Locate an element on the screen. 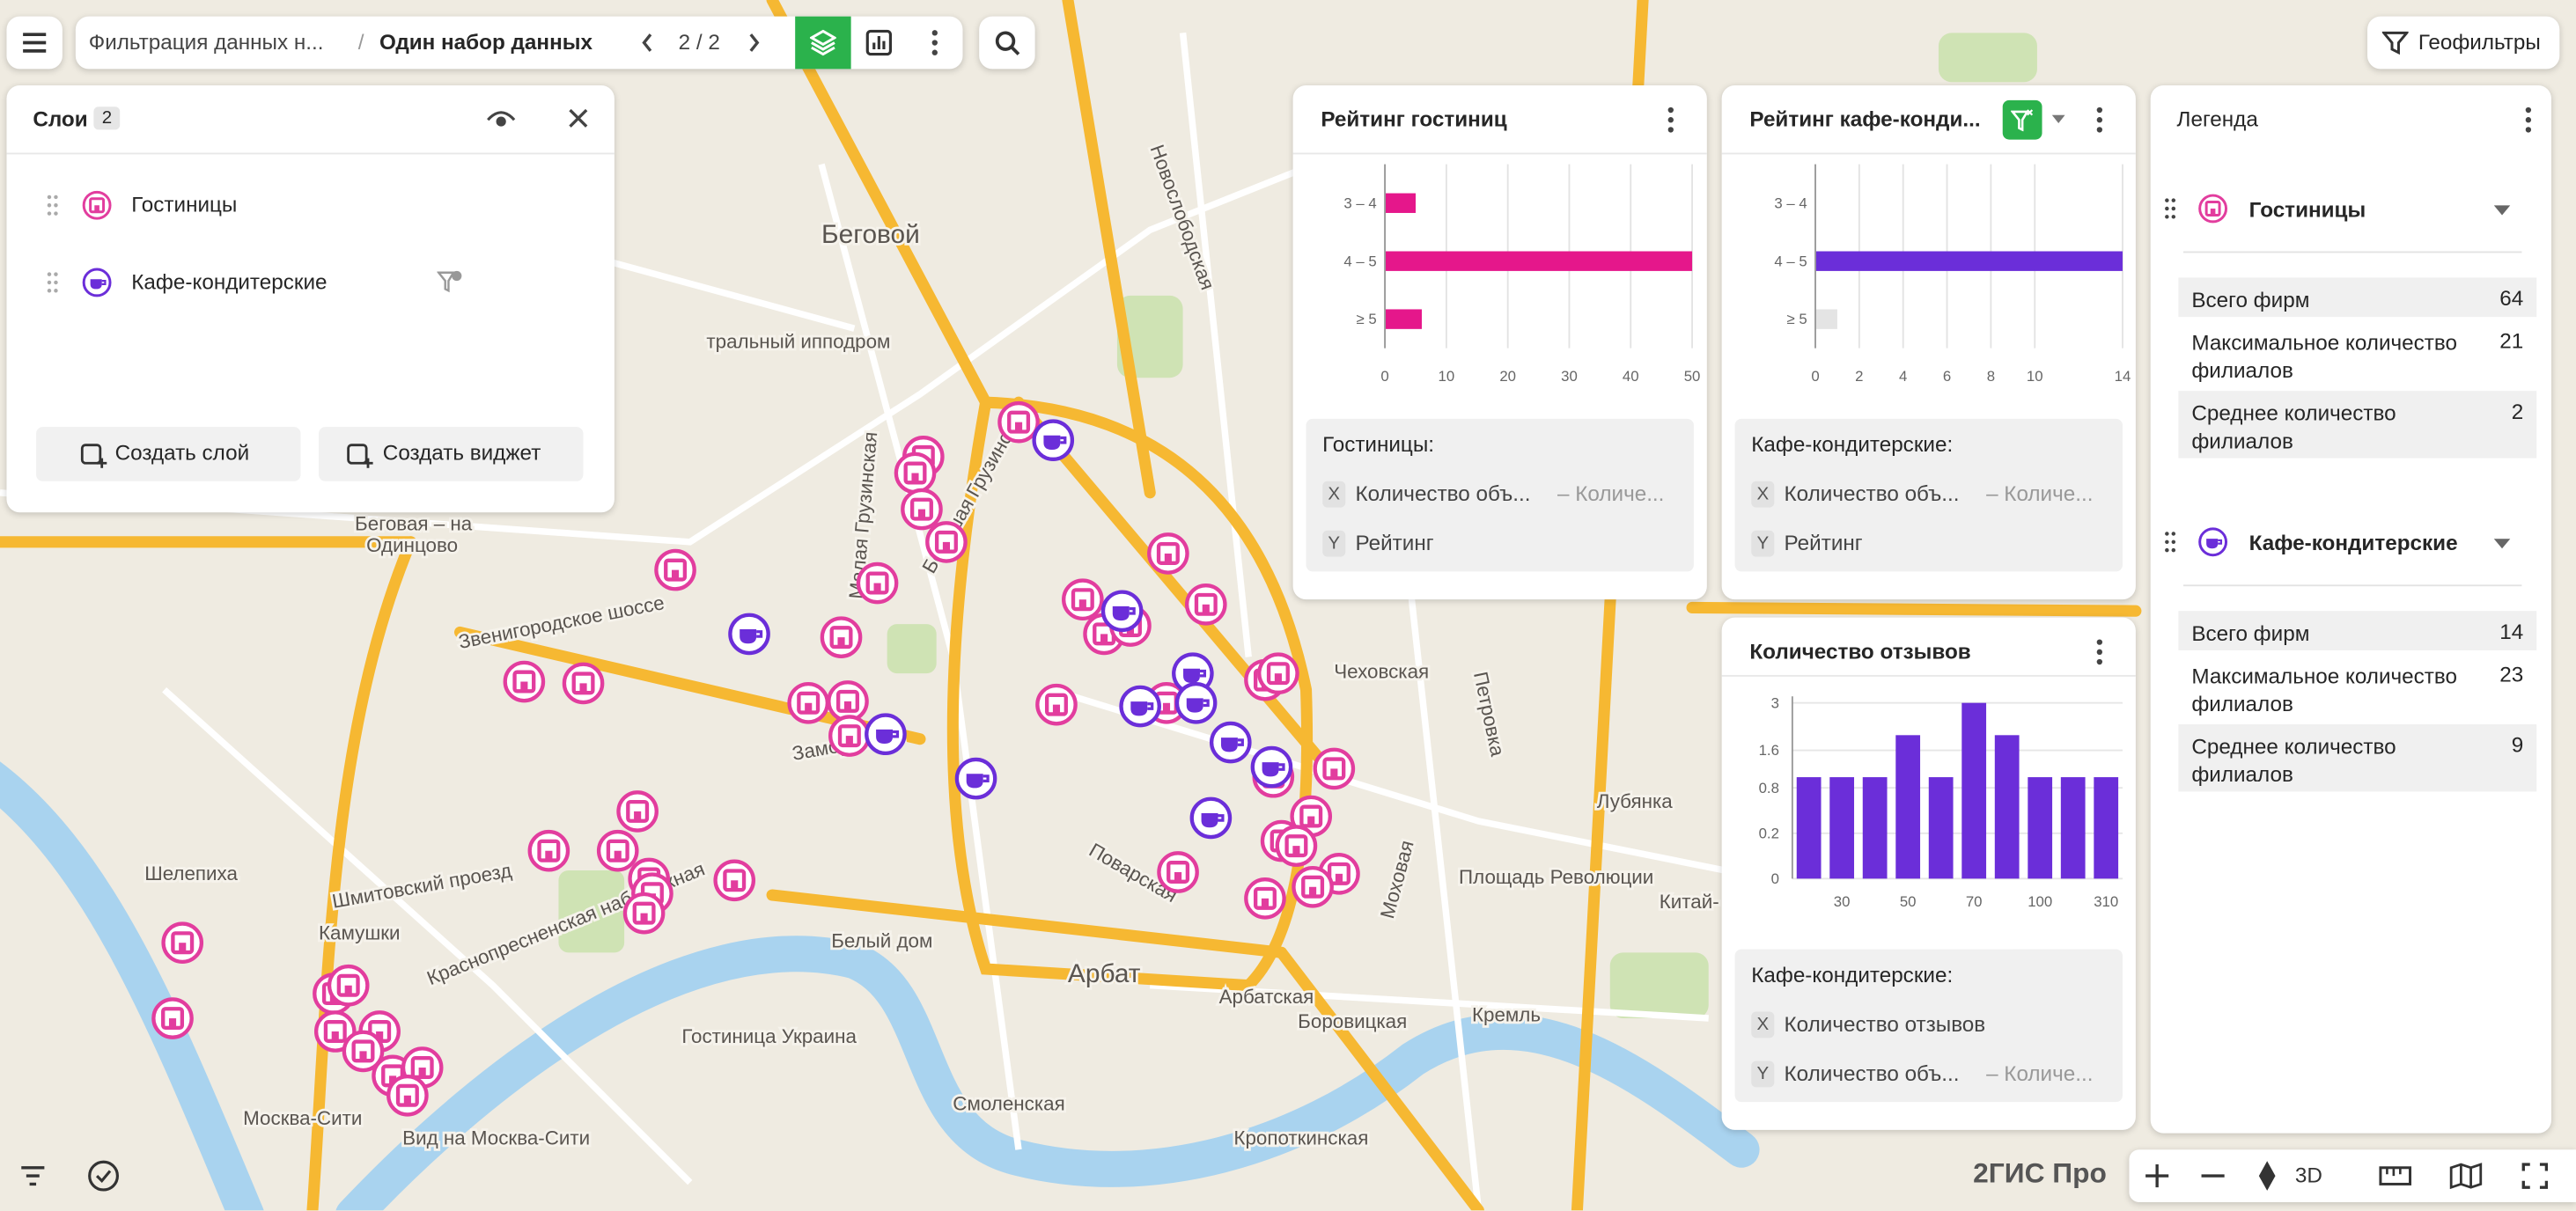  three-d-button: 3D is located at coordinates (2309, 1175).